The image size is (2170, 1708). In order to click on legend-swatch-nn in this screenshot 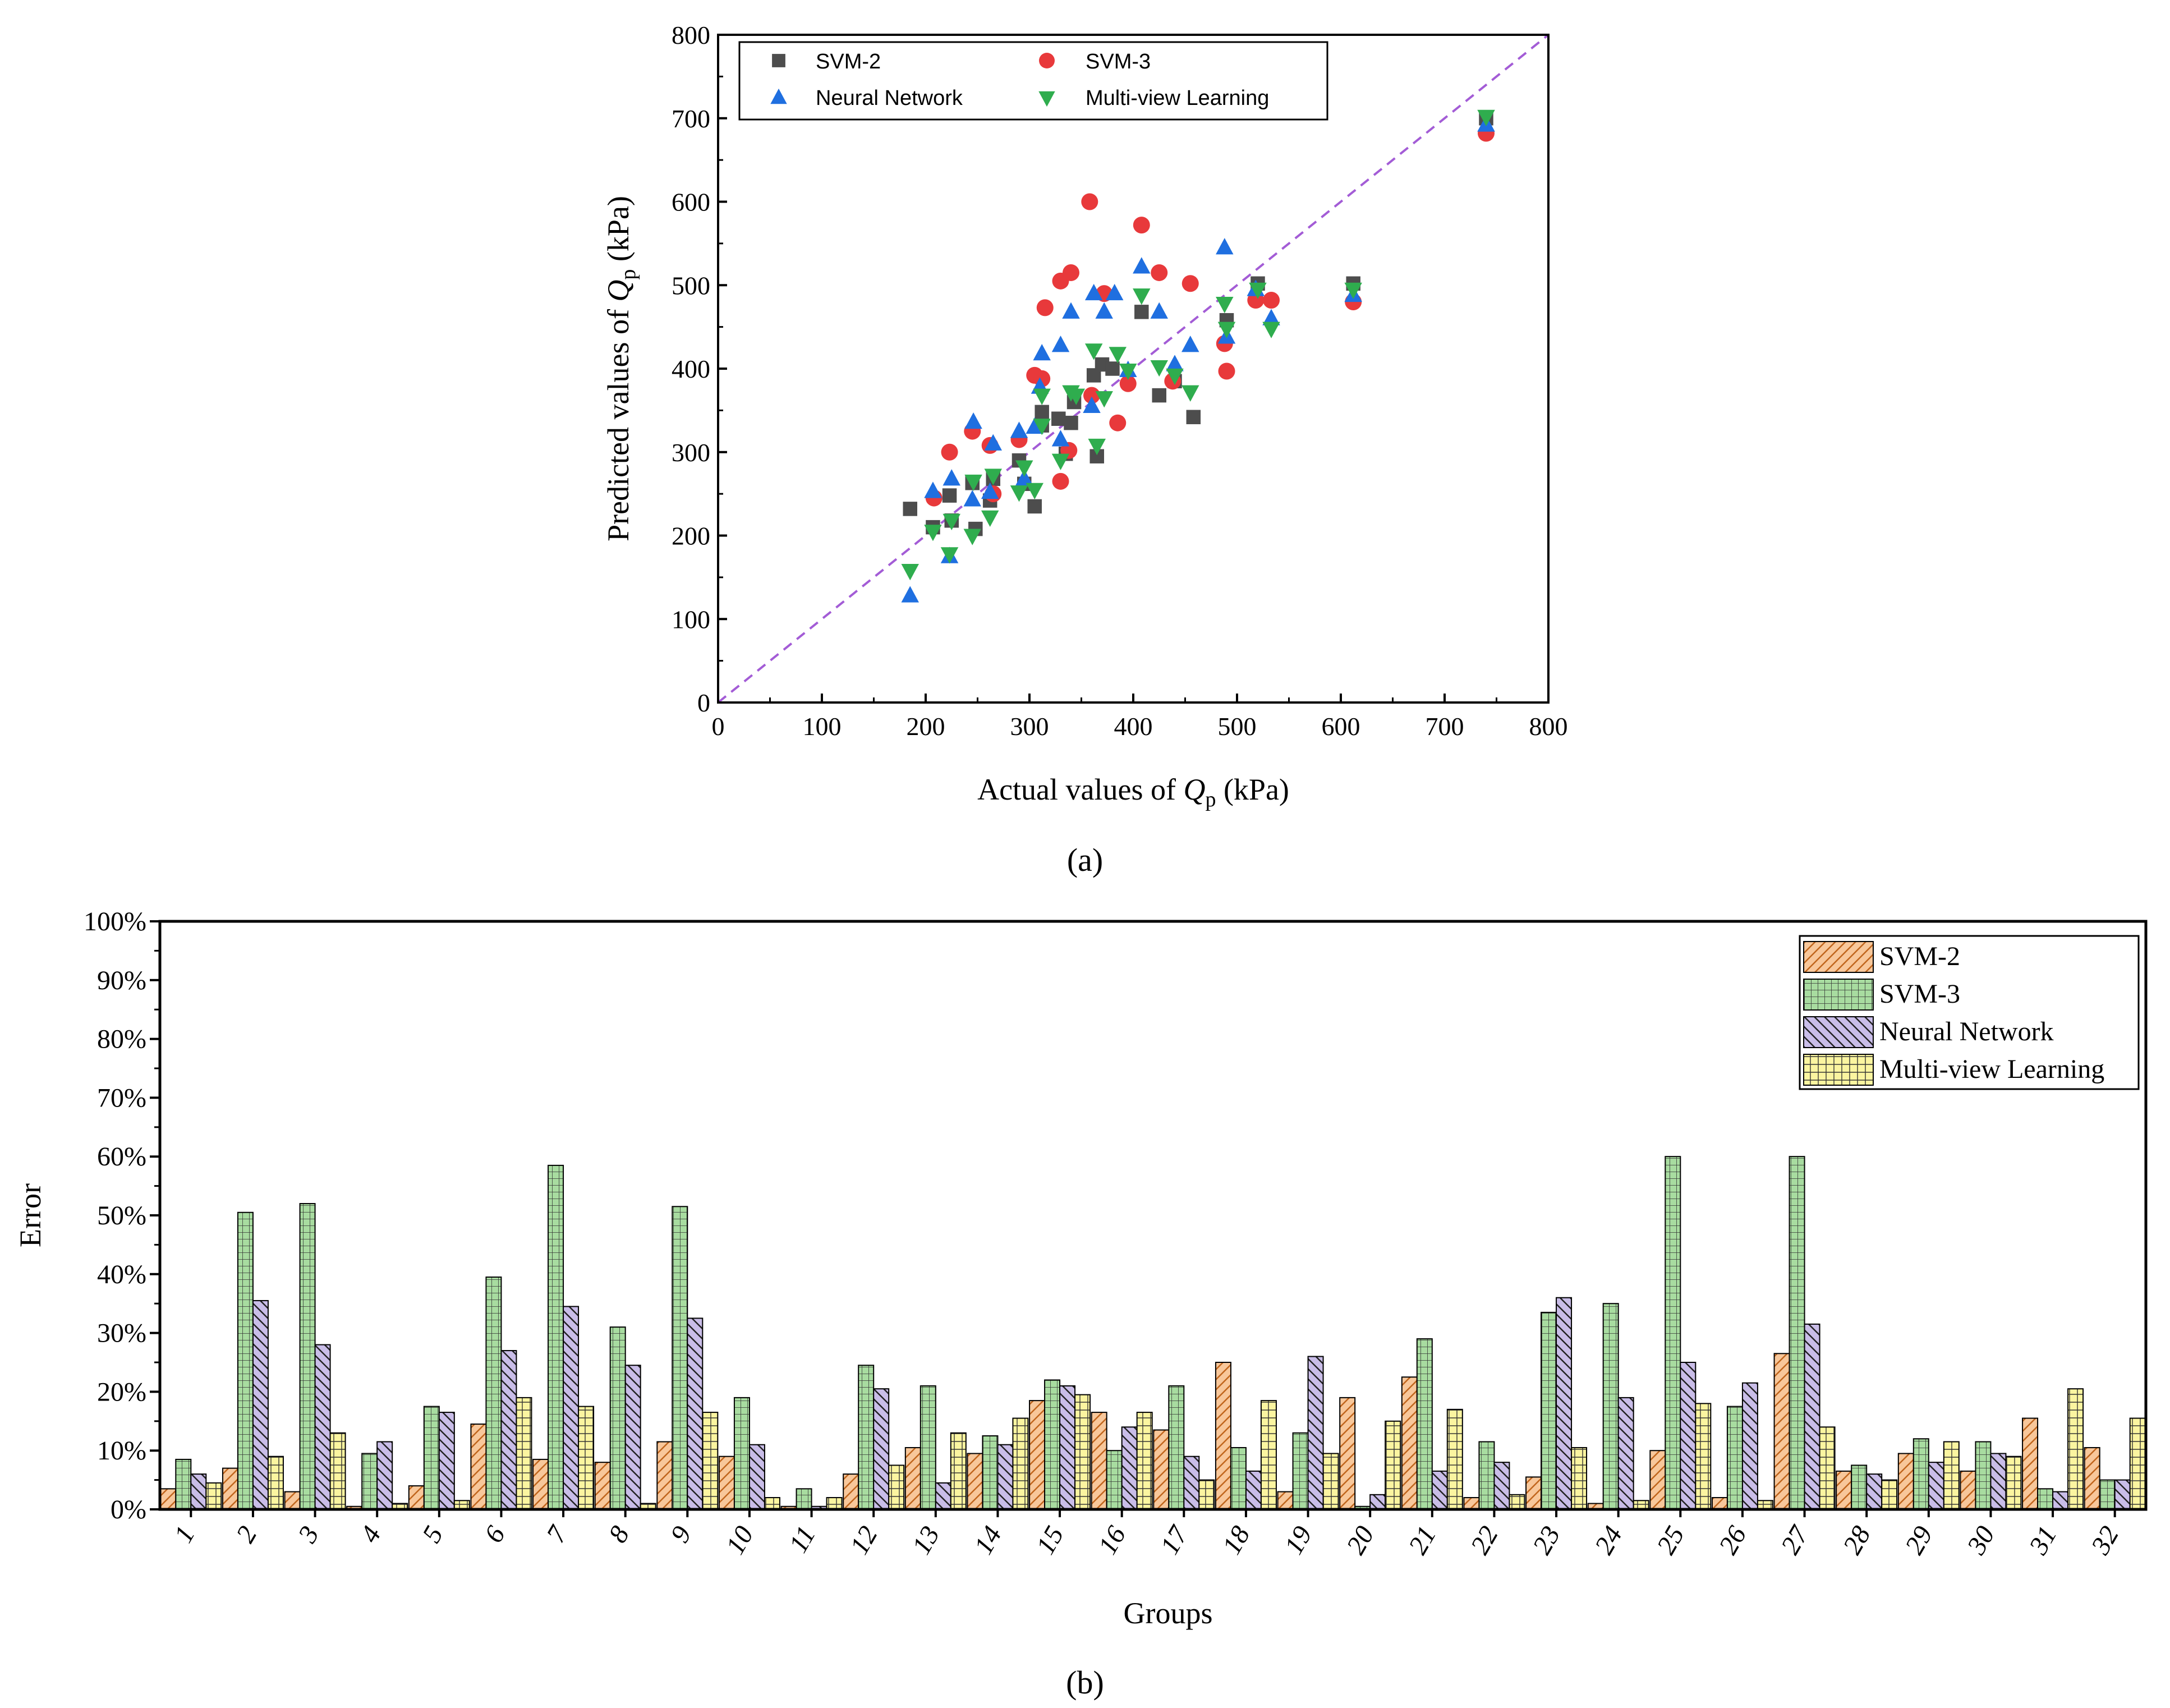, I will do `click(1838, 1032)`.